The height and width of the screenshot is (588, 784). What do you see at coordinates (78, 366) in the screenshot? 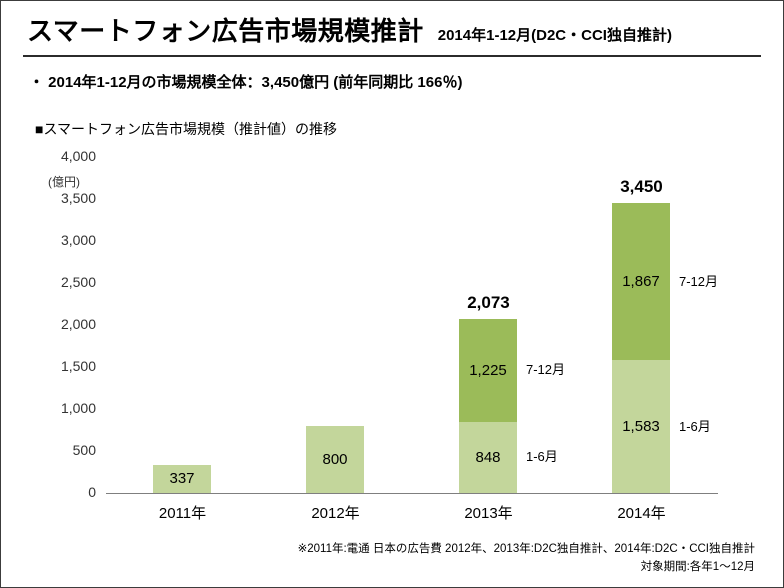
I see `y-tick-label: 1,500` at bounding box center [78, 366].